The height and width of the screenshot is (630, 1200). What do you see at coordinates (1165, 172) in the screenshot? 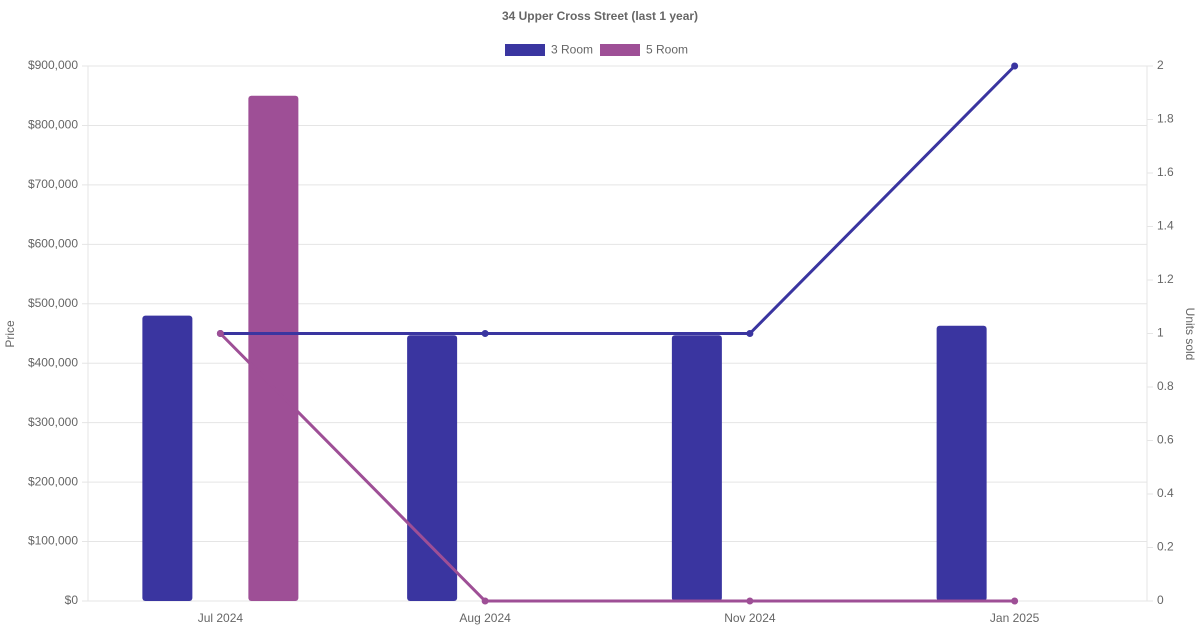
I see `y2-tick-label: 1.6` at bounding box center [1165, 172].